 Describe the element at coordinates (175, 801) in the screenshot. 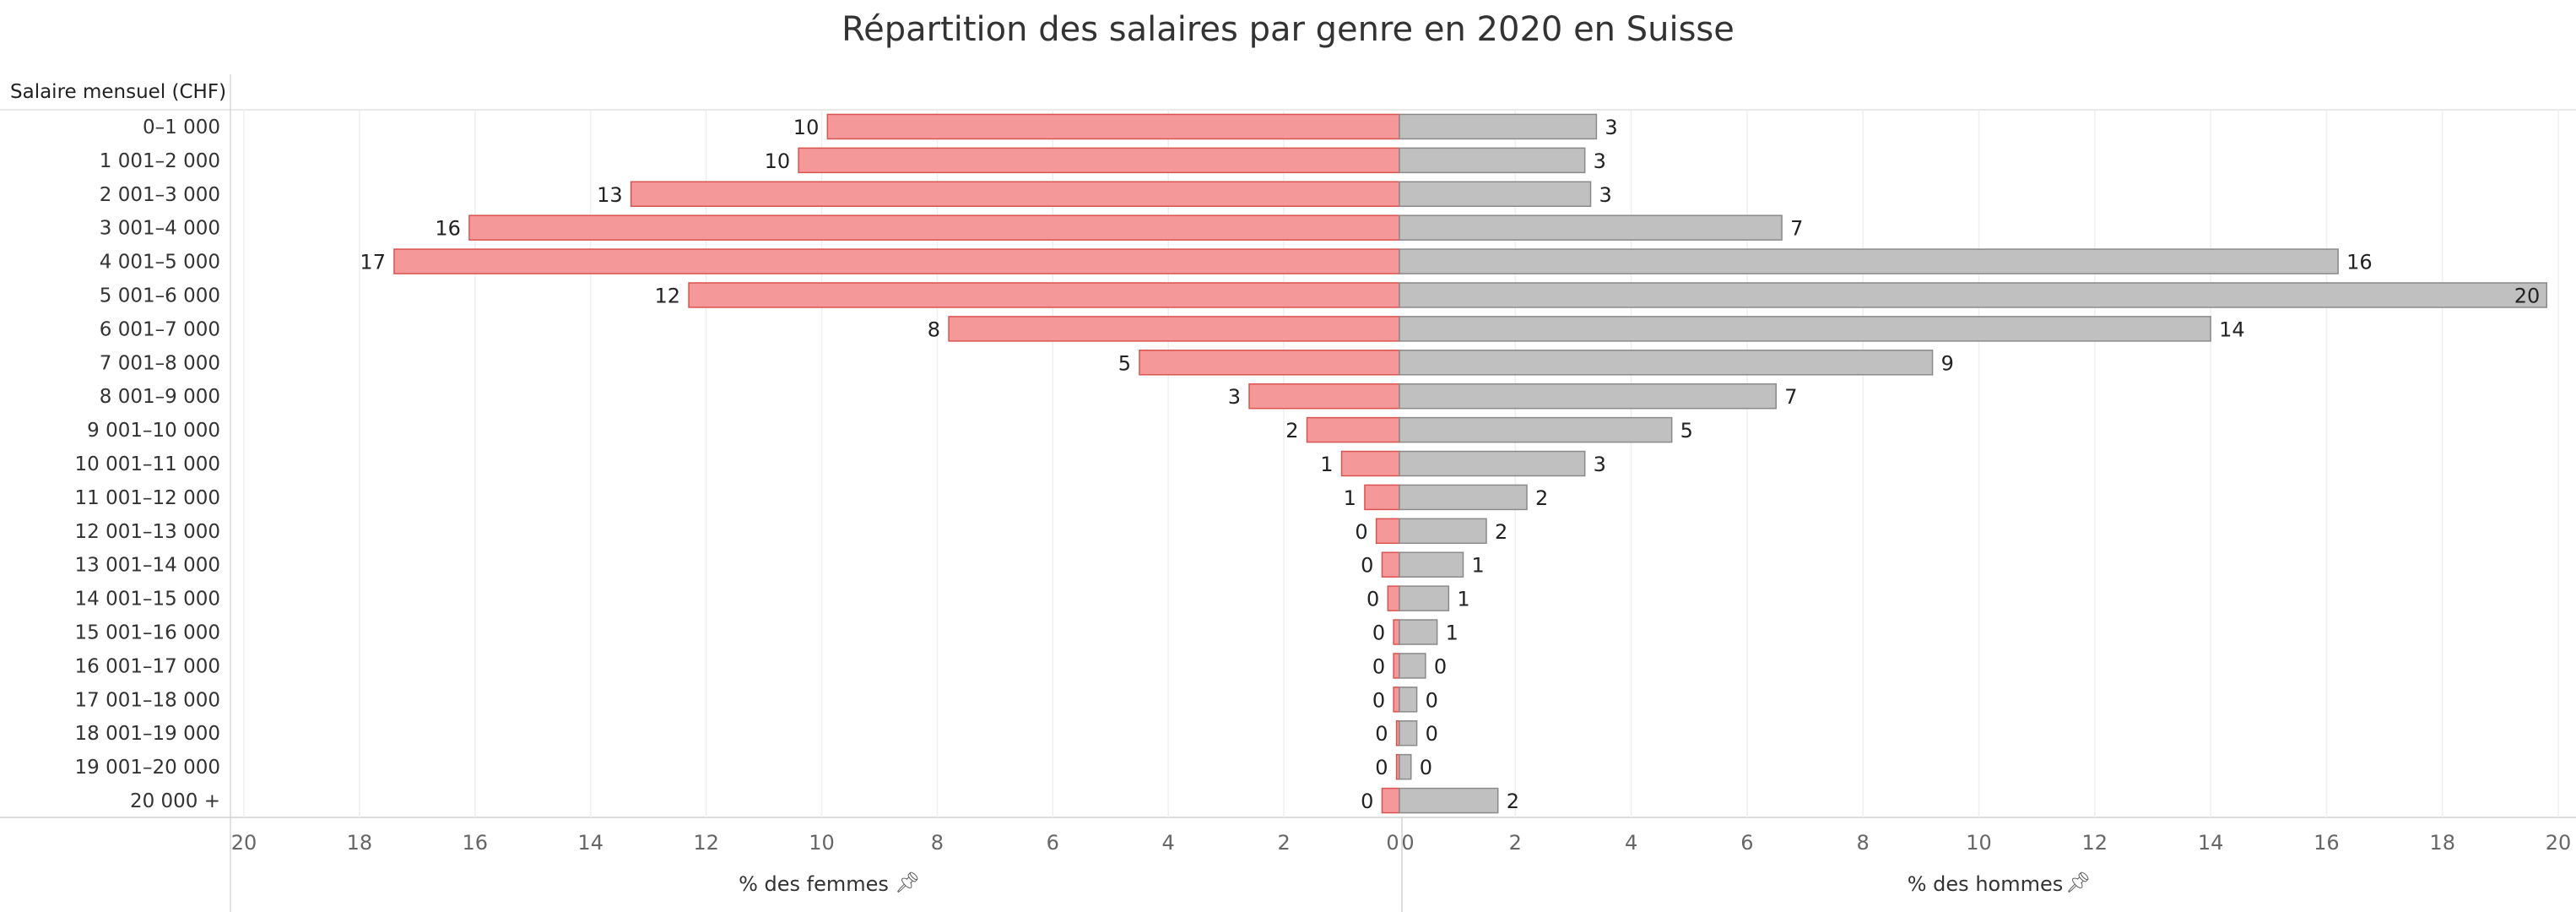

I see `row-label: 20 000 +` at that location.